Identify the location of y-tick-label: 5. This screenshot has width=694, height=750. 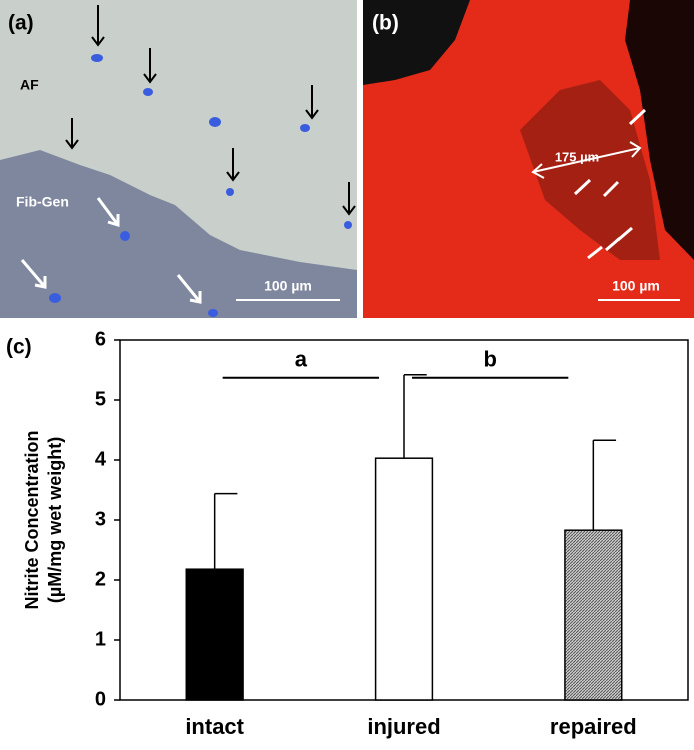
(100, 399).